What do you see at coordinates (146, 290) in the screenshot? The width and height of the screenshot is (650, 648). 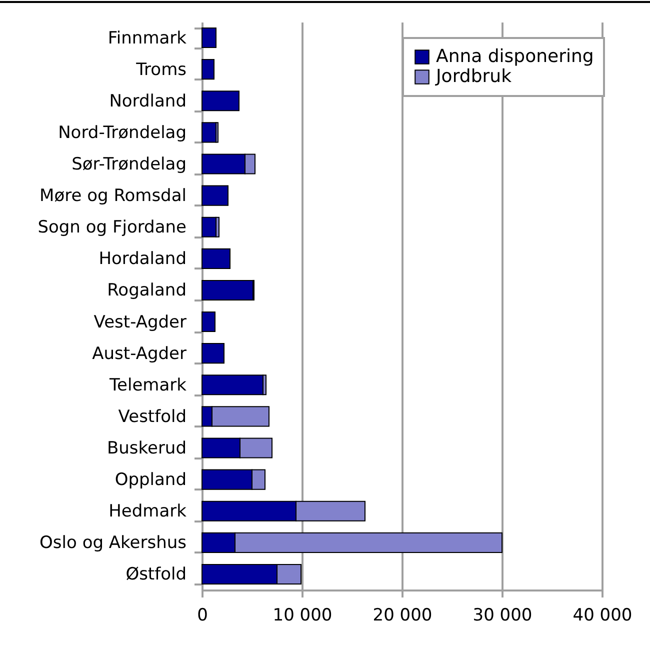 I see `y-tick-label: Rogaland` at bounding box center [146, 290].